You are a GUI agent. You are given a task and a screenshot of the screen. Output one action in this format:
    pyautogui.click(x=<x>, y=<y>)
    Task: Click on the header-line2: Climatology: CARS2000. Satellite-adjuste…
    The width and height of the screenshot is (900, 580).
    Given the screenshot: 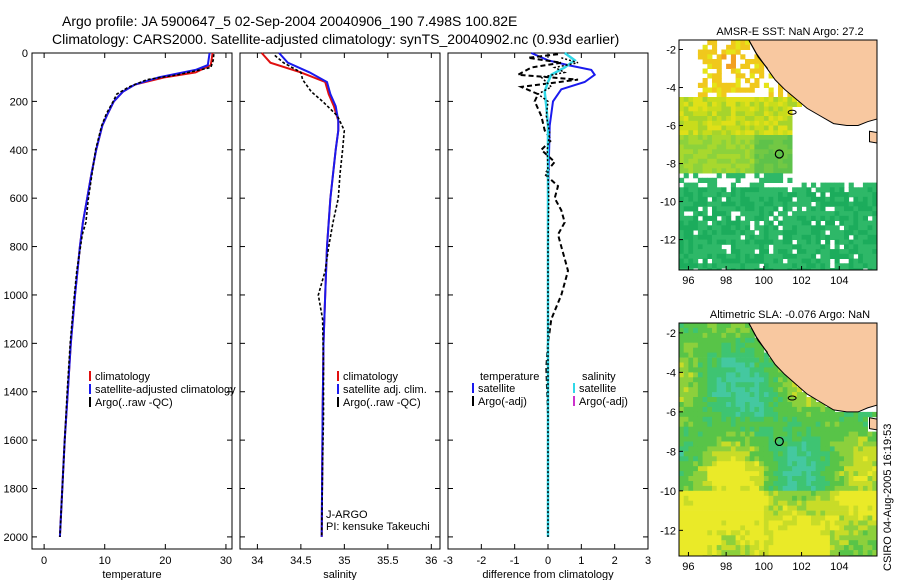 What is the action you would take?
    pyautogui.click(x=335, y=39)
    